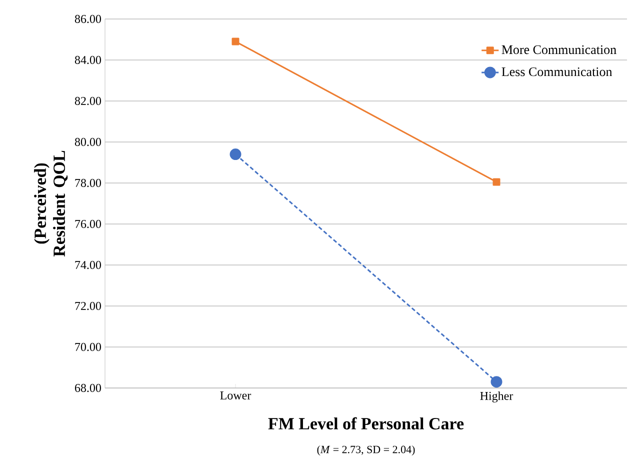  Describe the element at coordinates (51, 203) in the screenshot. I see `y-axis-title: (Perceived) Resident QOL` at that location.